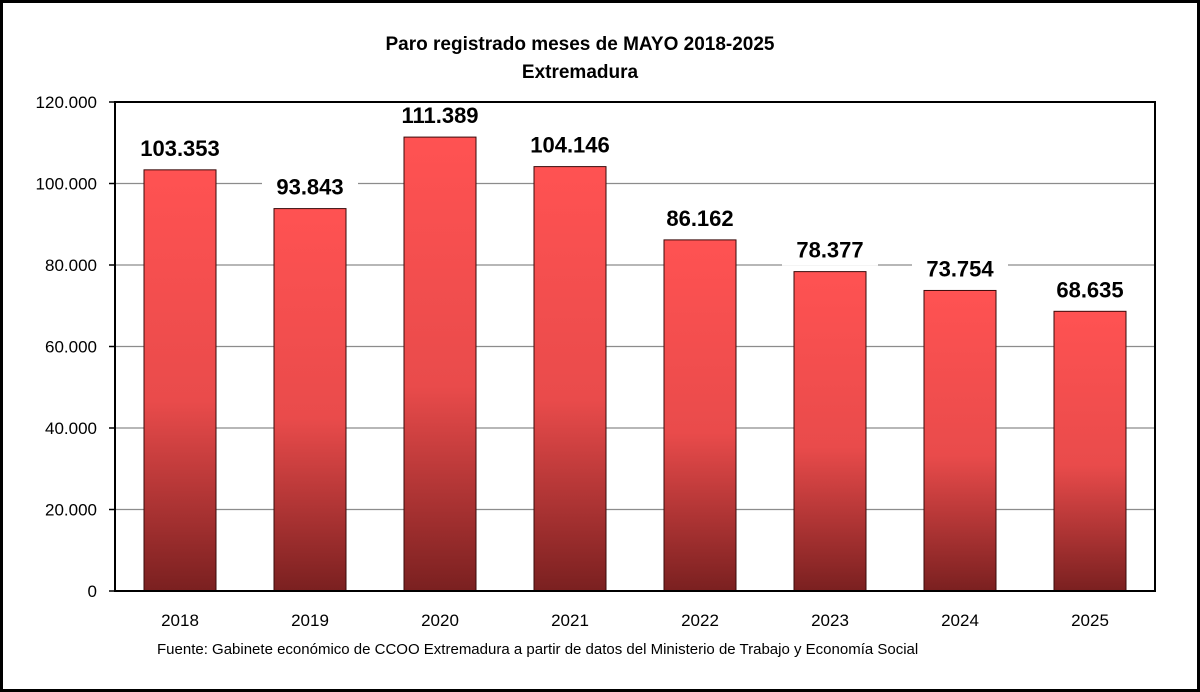 The height and width of the screenshot is (692, 1200). I want to click on bar-2019, so click(310, 400).